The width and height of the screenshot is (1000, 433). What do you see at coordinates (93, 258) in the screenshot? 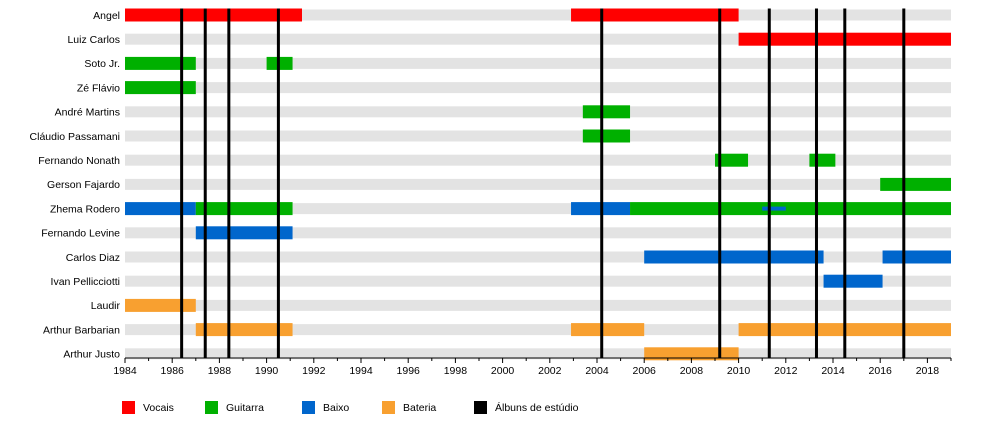
I see `member-label: Carlos Diaz` at bounding box center [93, 258].